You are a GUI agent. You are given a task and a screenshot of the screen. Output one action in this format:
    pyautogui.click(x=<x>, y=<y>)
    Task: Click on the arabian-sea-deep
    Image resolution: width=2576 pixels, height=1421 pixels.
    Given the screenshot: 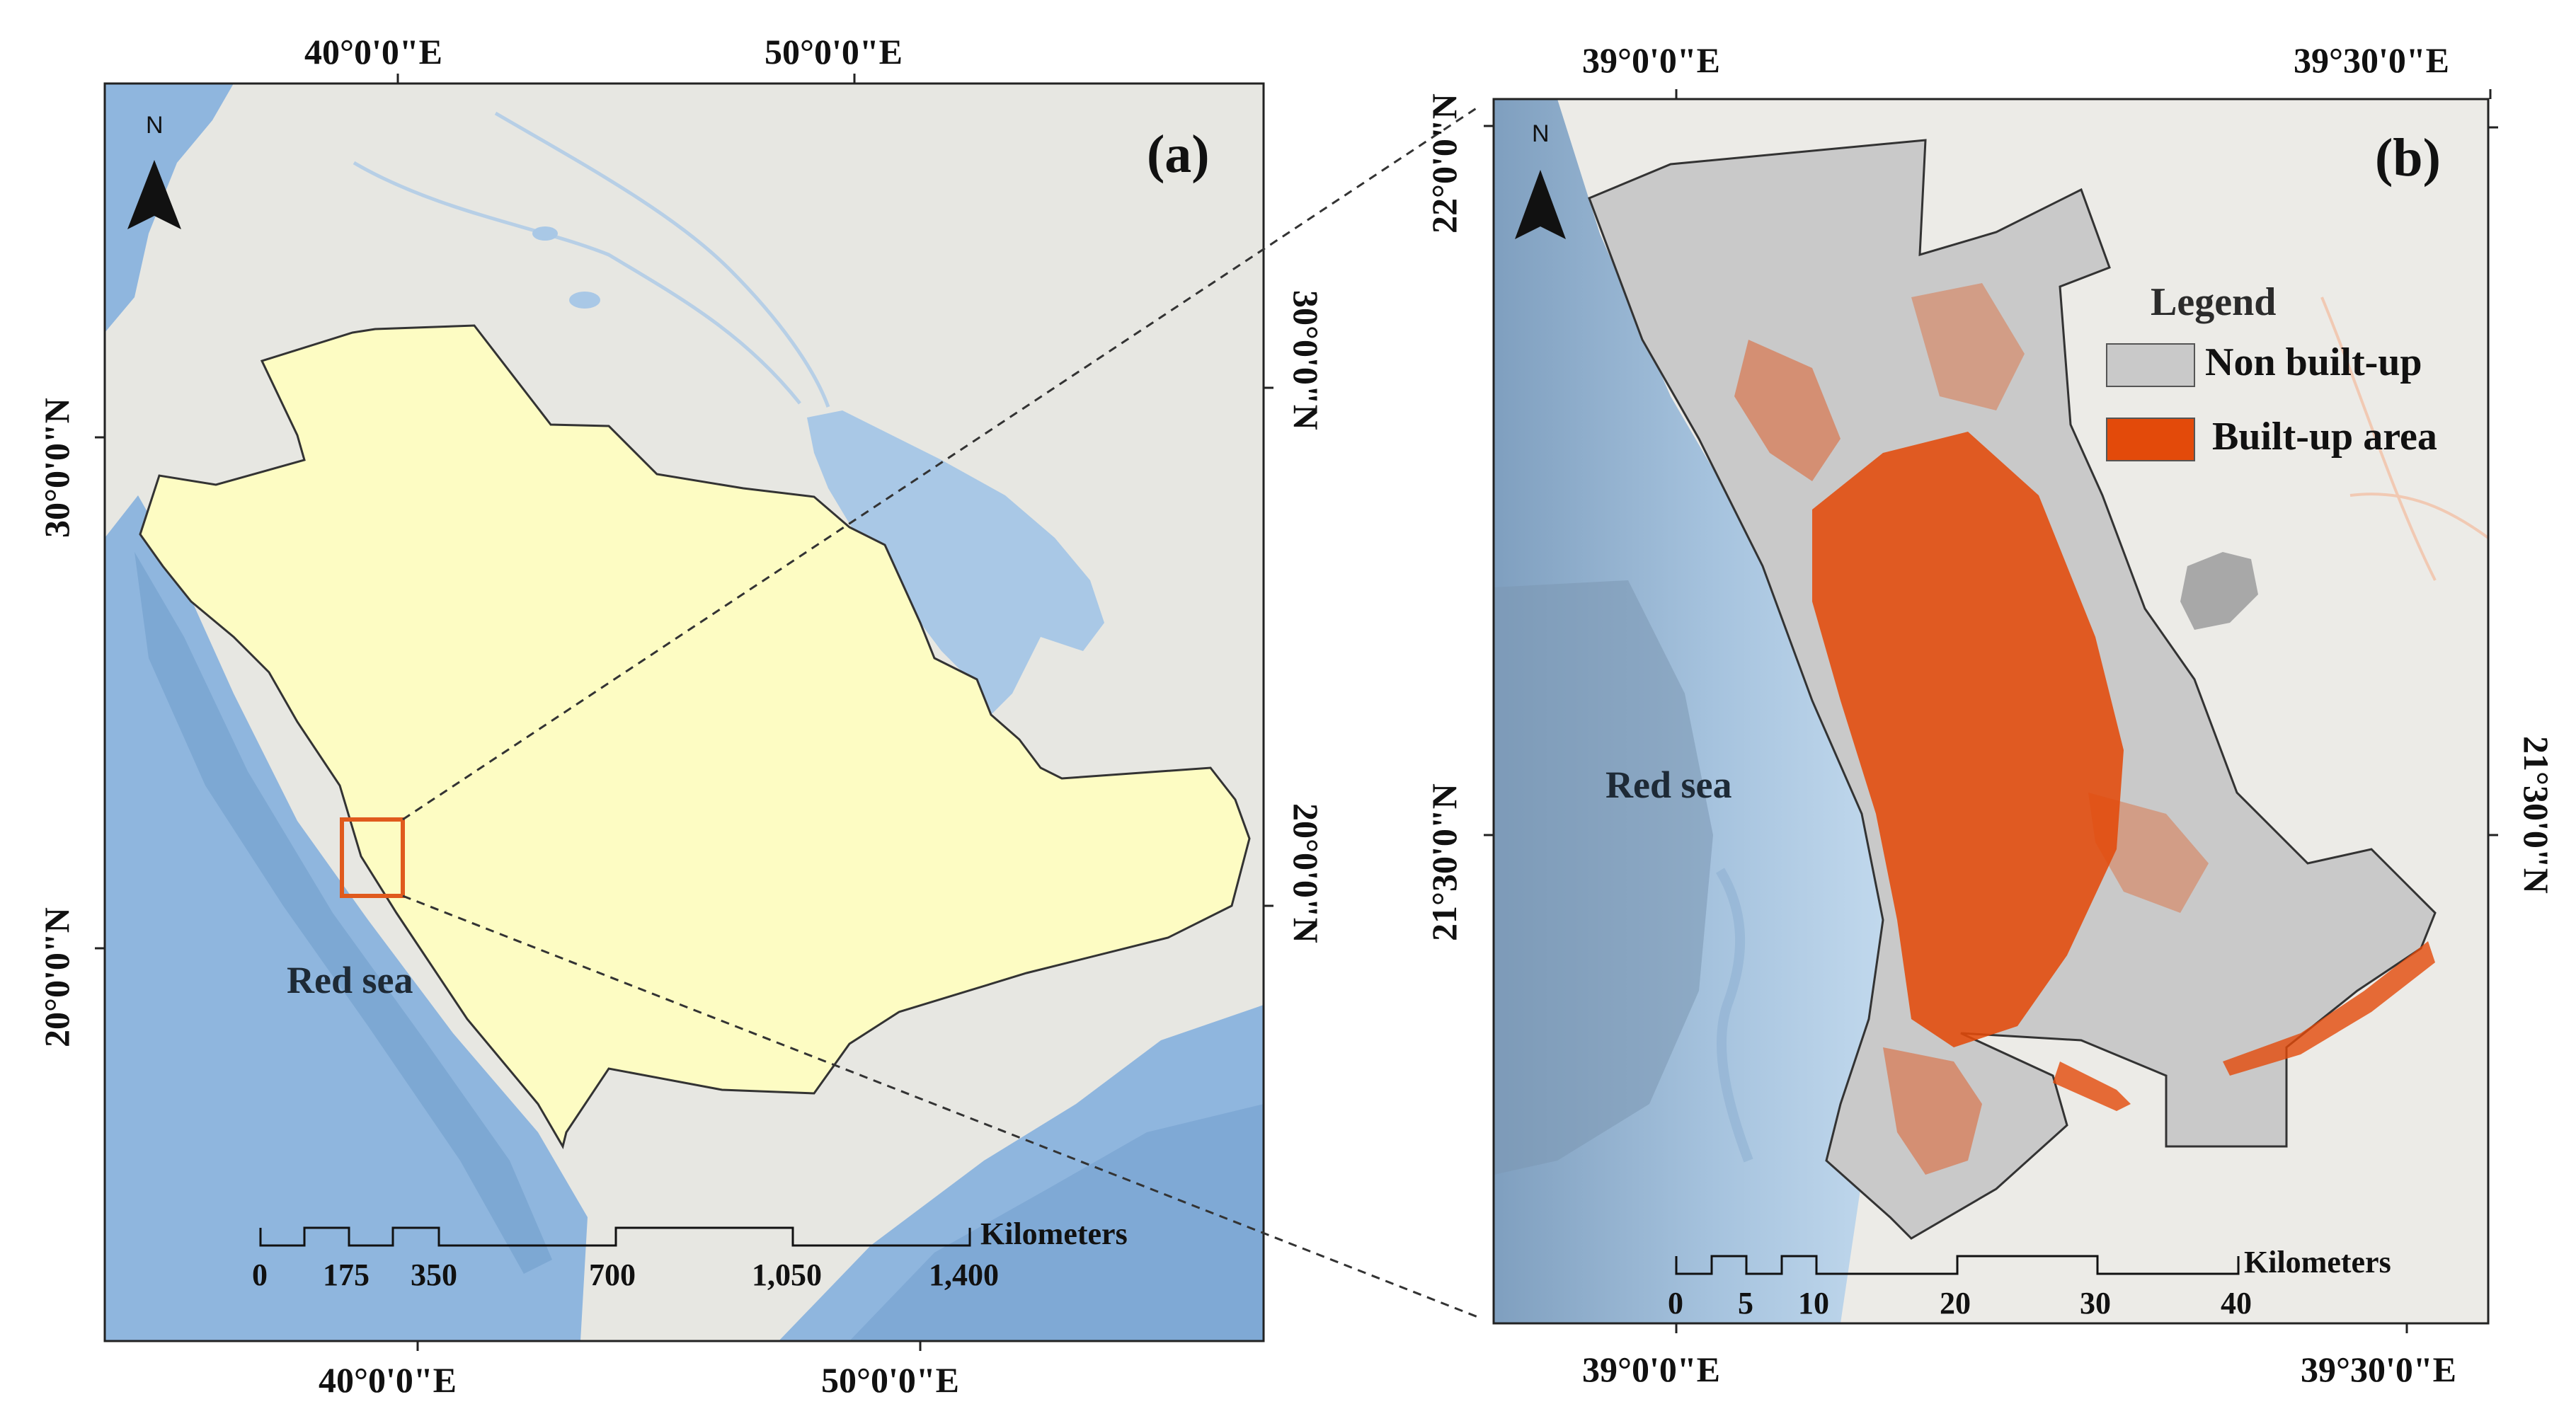 What is the action you would take?
    pyautogui.click(x=1056, y=1222)
    